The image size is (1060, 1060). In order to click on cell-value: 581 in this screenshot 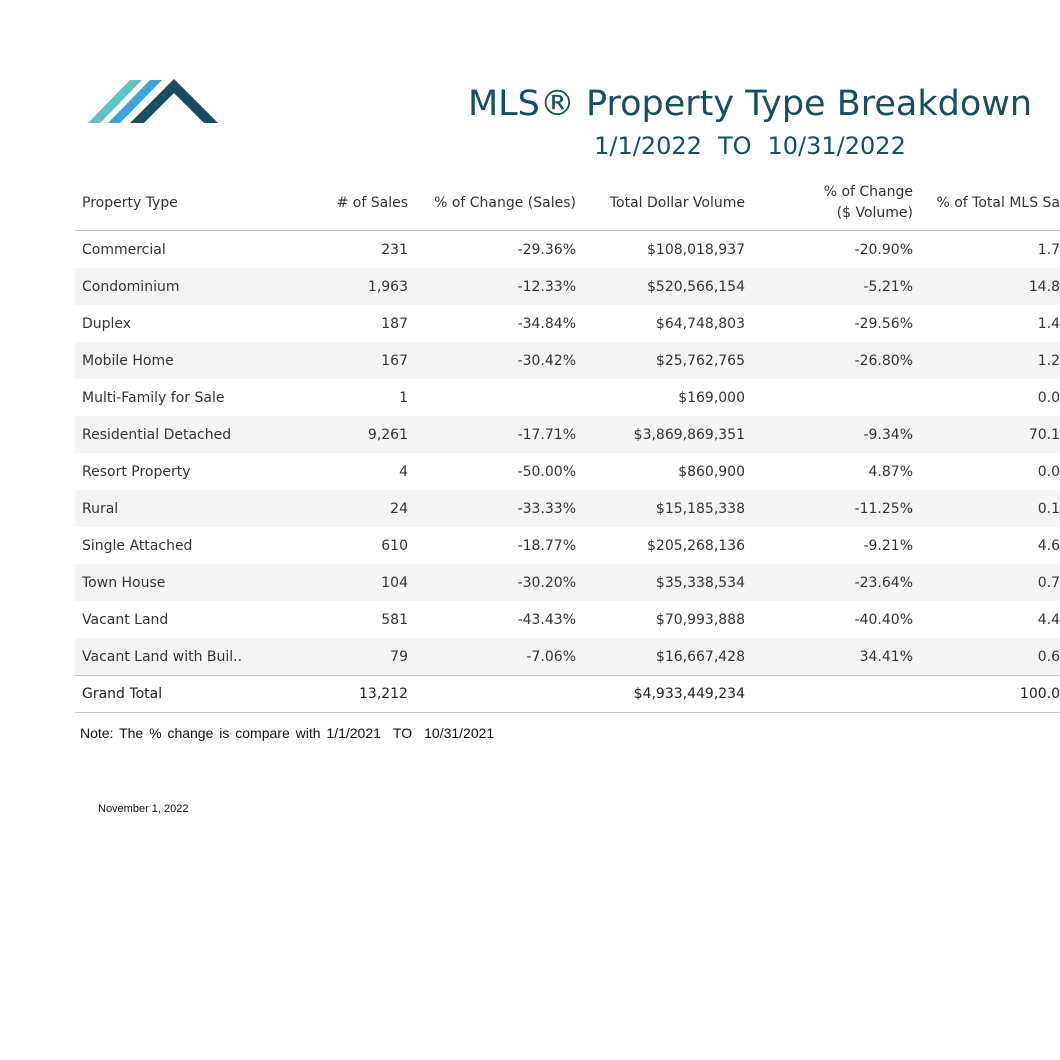, I will do `click(394, 619)`.